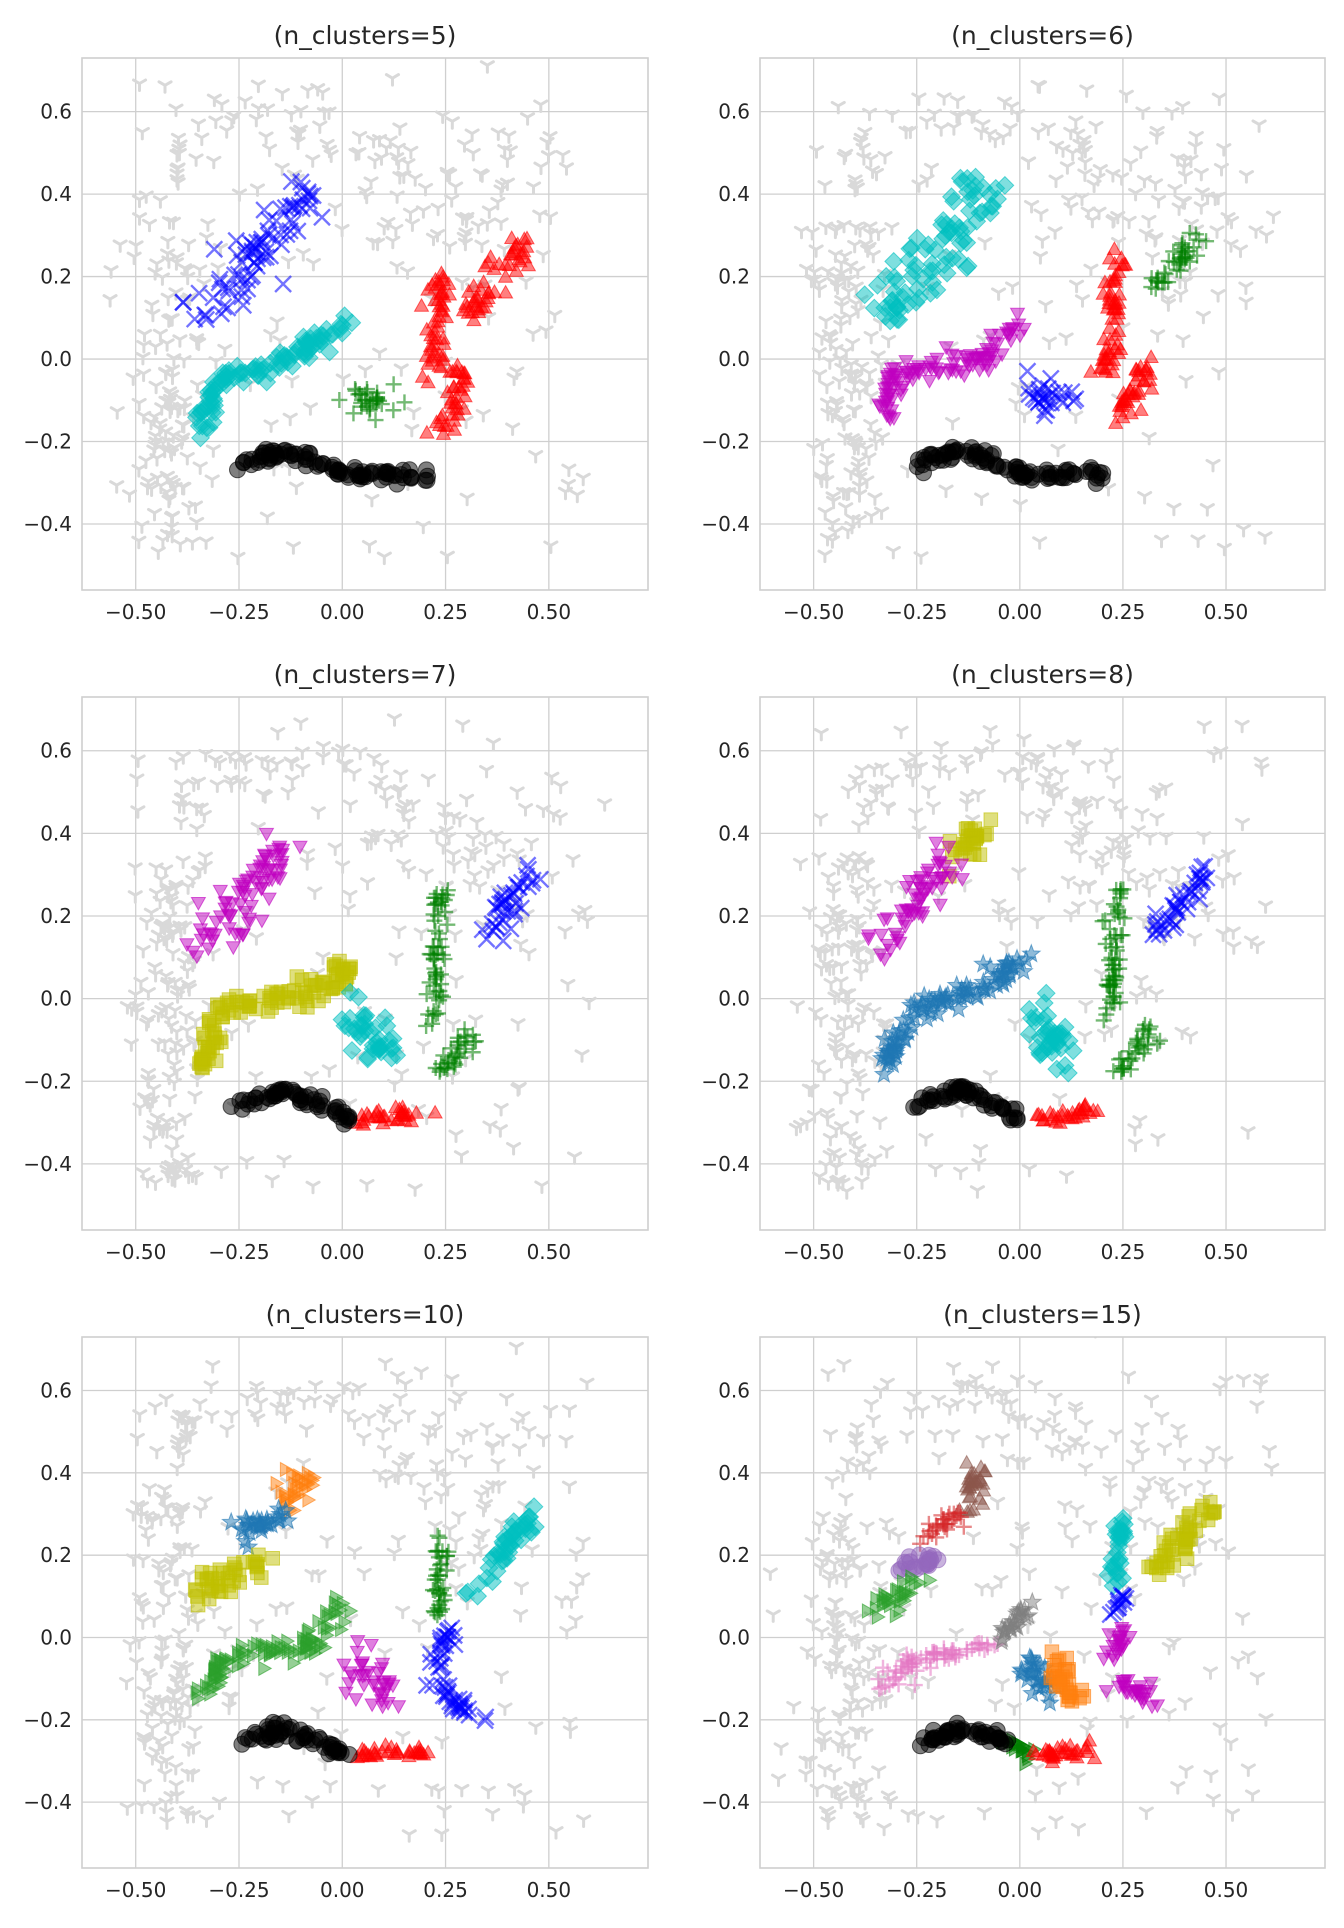 This screenshot has width=1344, height=1928. What do you see at coordinates (725, 1164) in the screenshot?
I see `y-tick-label: −0.4` at bounding box center [725, 1164].